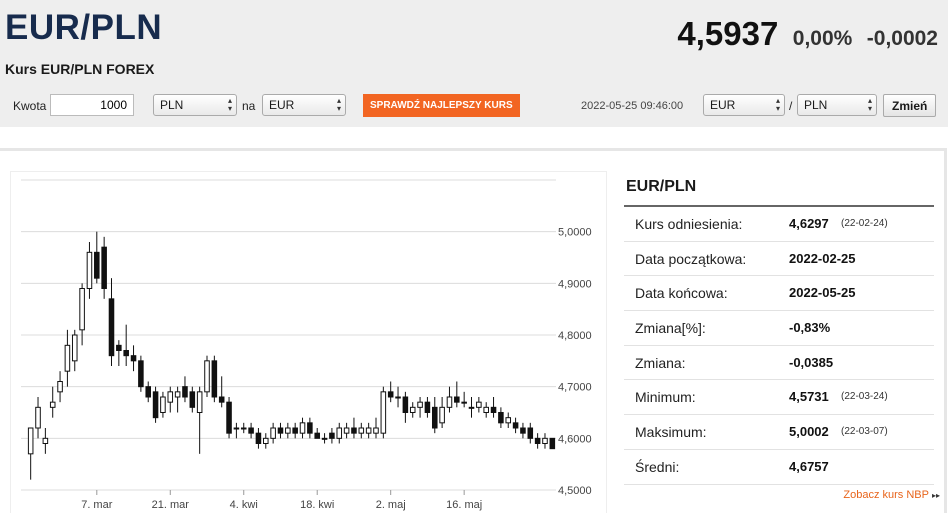  Describe the element at coordinates (779, 398) in the screenshot. I see `stats-row: Minimum: 4,5731 (22-03-24)` at that location.